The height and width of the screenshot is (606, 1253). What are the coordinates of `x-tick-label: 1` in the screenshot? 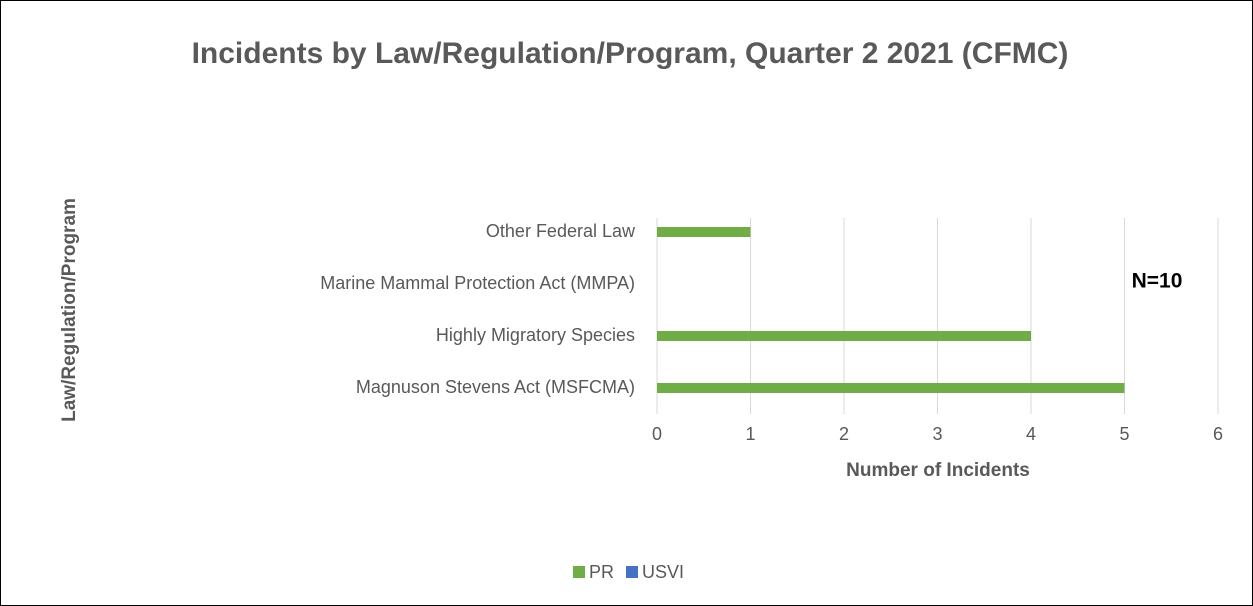 It's located at (750, 434).